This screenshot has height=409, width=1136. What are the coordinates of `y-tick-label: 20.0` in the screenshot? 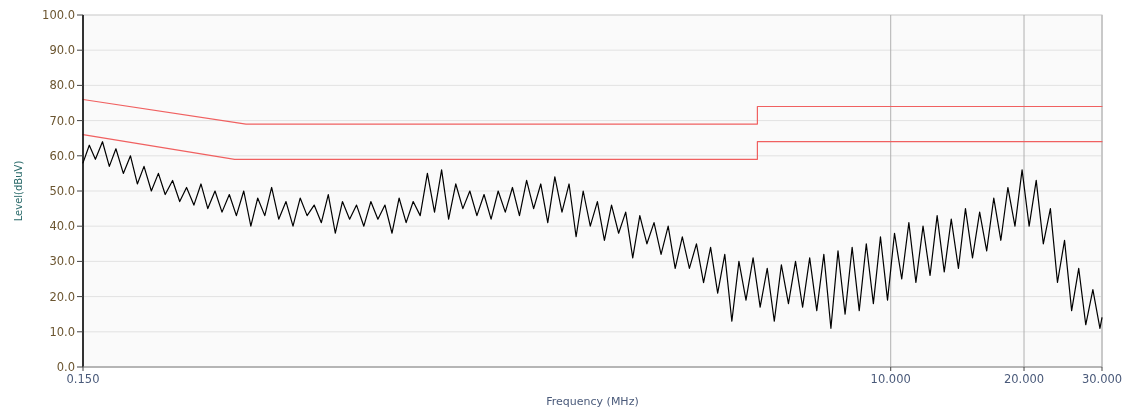 It's located at (62, 296).